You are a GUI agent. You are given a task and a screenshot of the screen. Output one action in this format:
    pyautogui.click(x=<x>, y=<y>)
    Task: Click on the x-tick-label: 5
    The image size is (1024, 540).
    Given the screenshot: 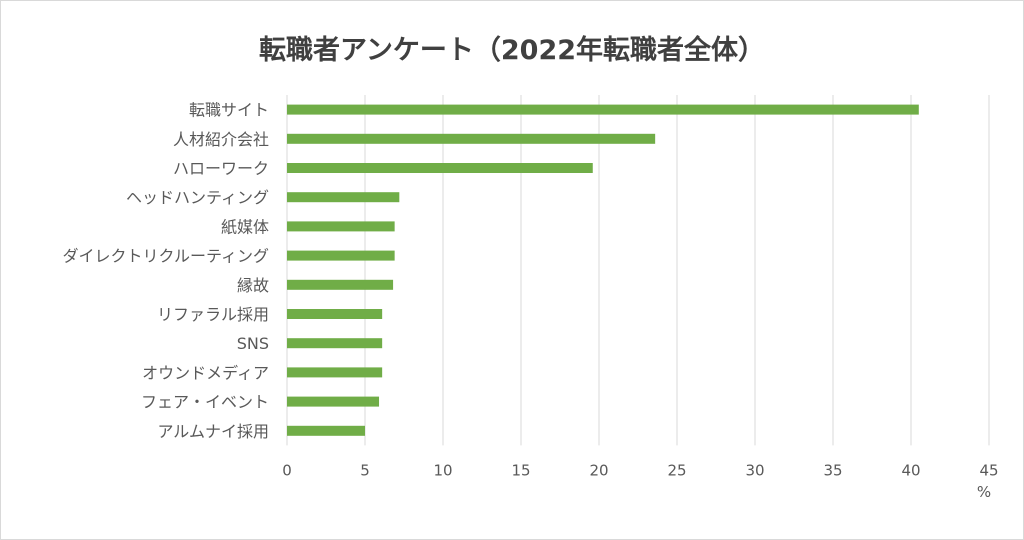 What is the action you would take?
    pyautogui.click(x=365, y=470)
    